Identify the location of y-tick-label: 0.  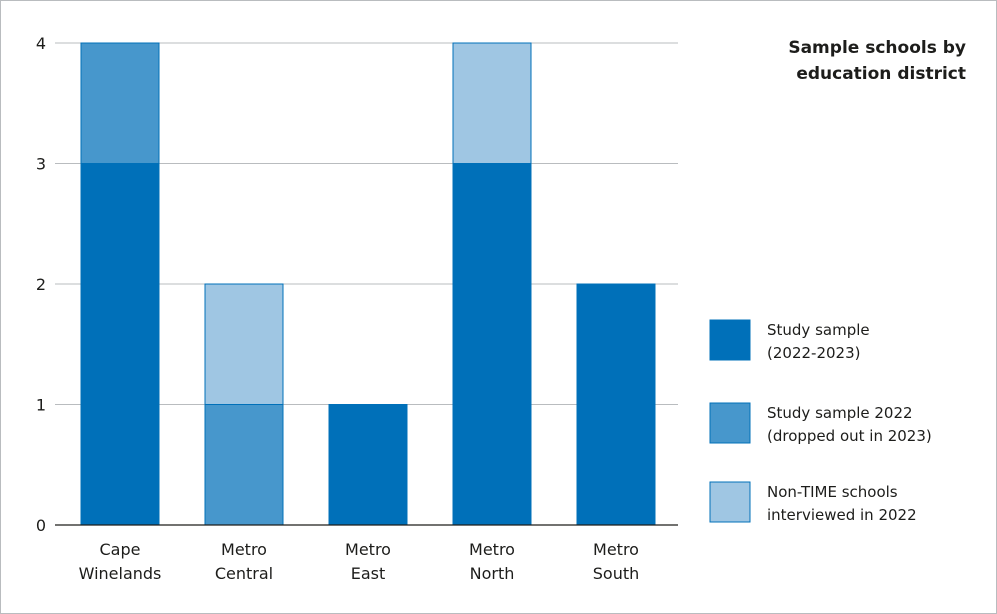
(41, 525).